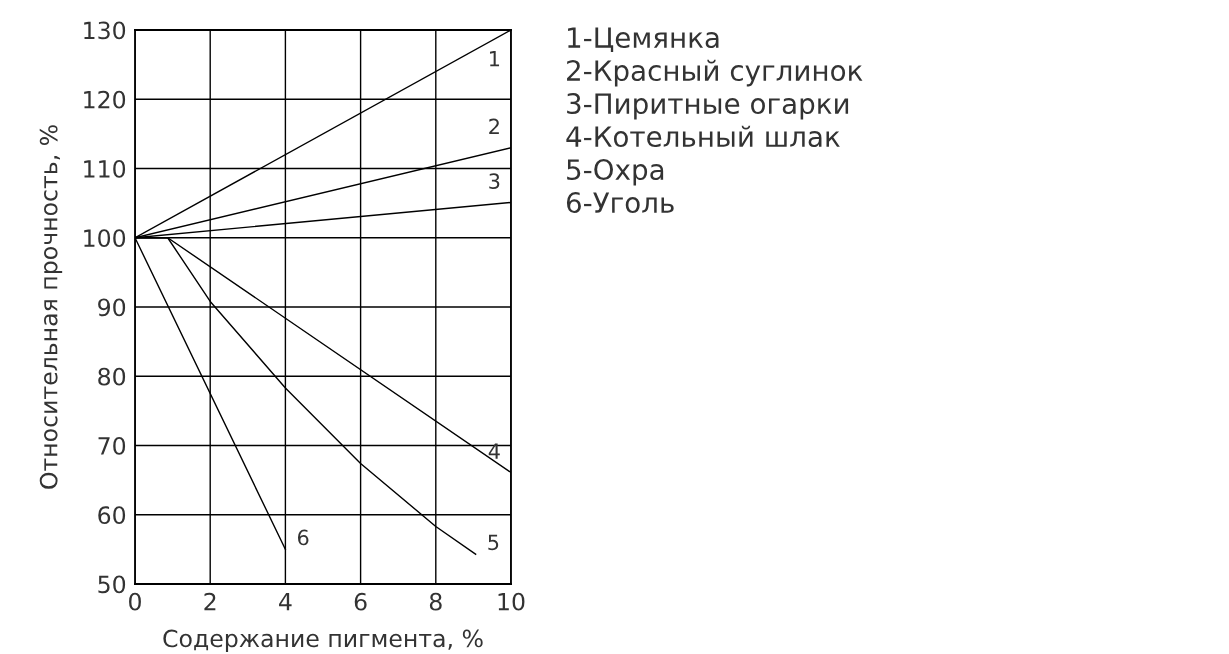 This screenshot has height=654, width=1229. Describe the element at coordinates (703, 136) in the screenshot. I see `text: 4-Котельный шлак` at that location.